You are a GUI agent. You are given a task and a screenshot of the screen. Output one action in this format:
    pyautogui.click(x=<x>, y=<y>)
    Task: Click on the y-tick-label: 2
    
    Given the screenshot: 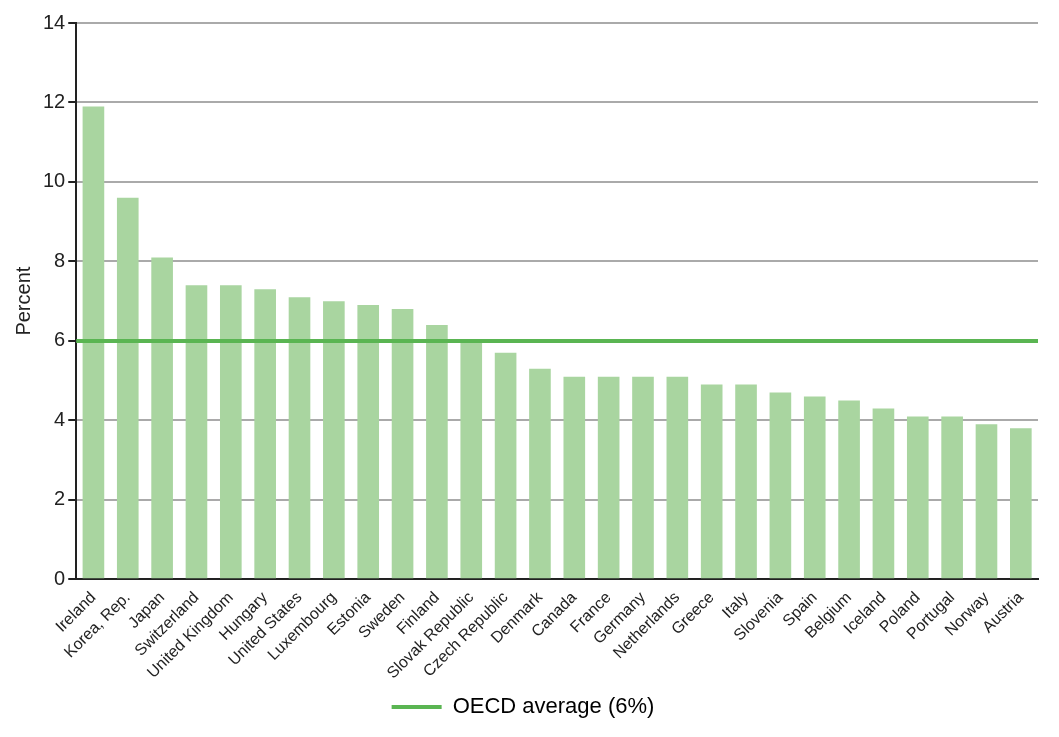 What is the action you would take?
    pyautogui.click(x=60, y=498)
    